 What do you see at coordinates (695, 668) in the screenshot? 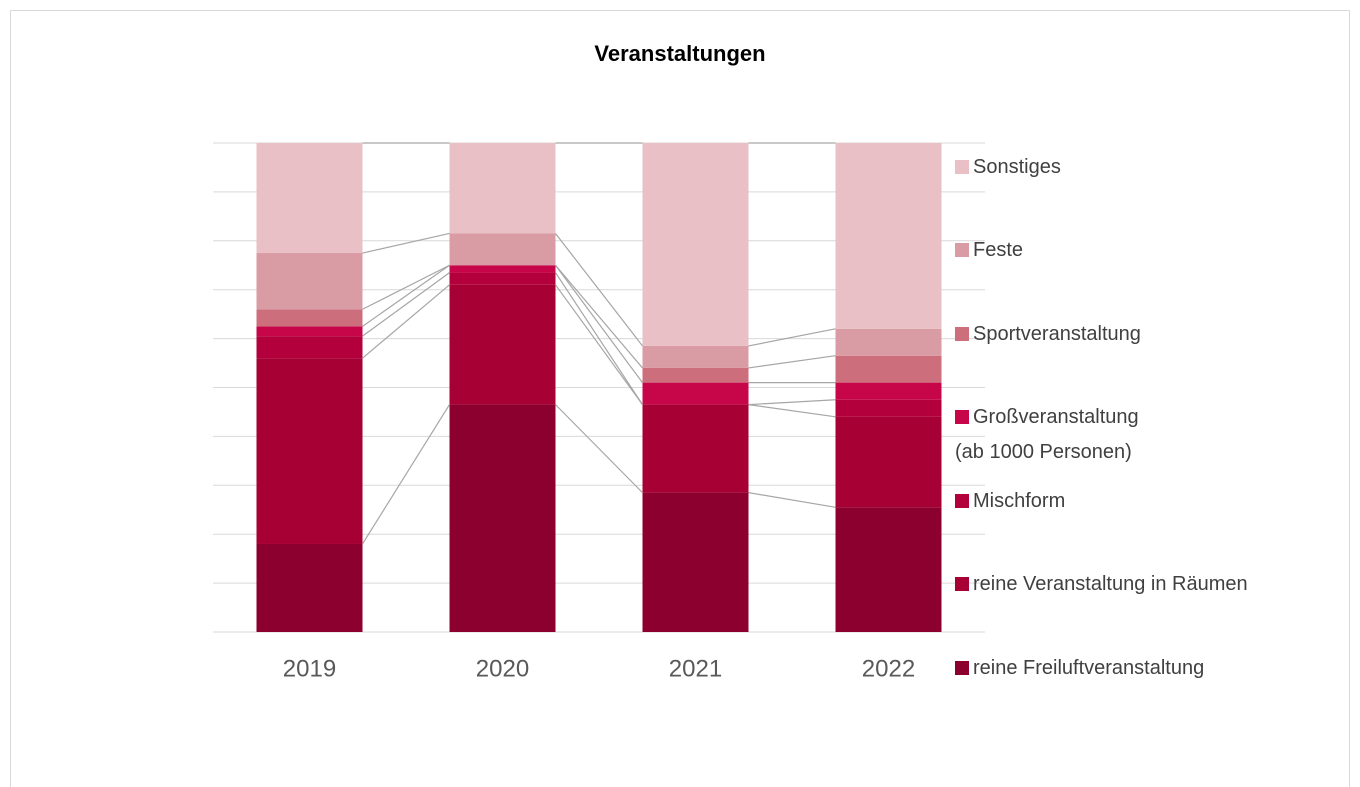
I see `x-tick-label: 2021` at bounding box center [695, 668].